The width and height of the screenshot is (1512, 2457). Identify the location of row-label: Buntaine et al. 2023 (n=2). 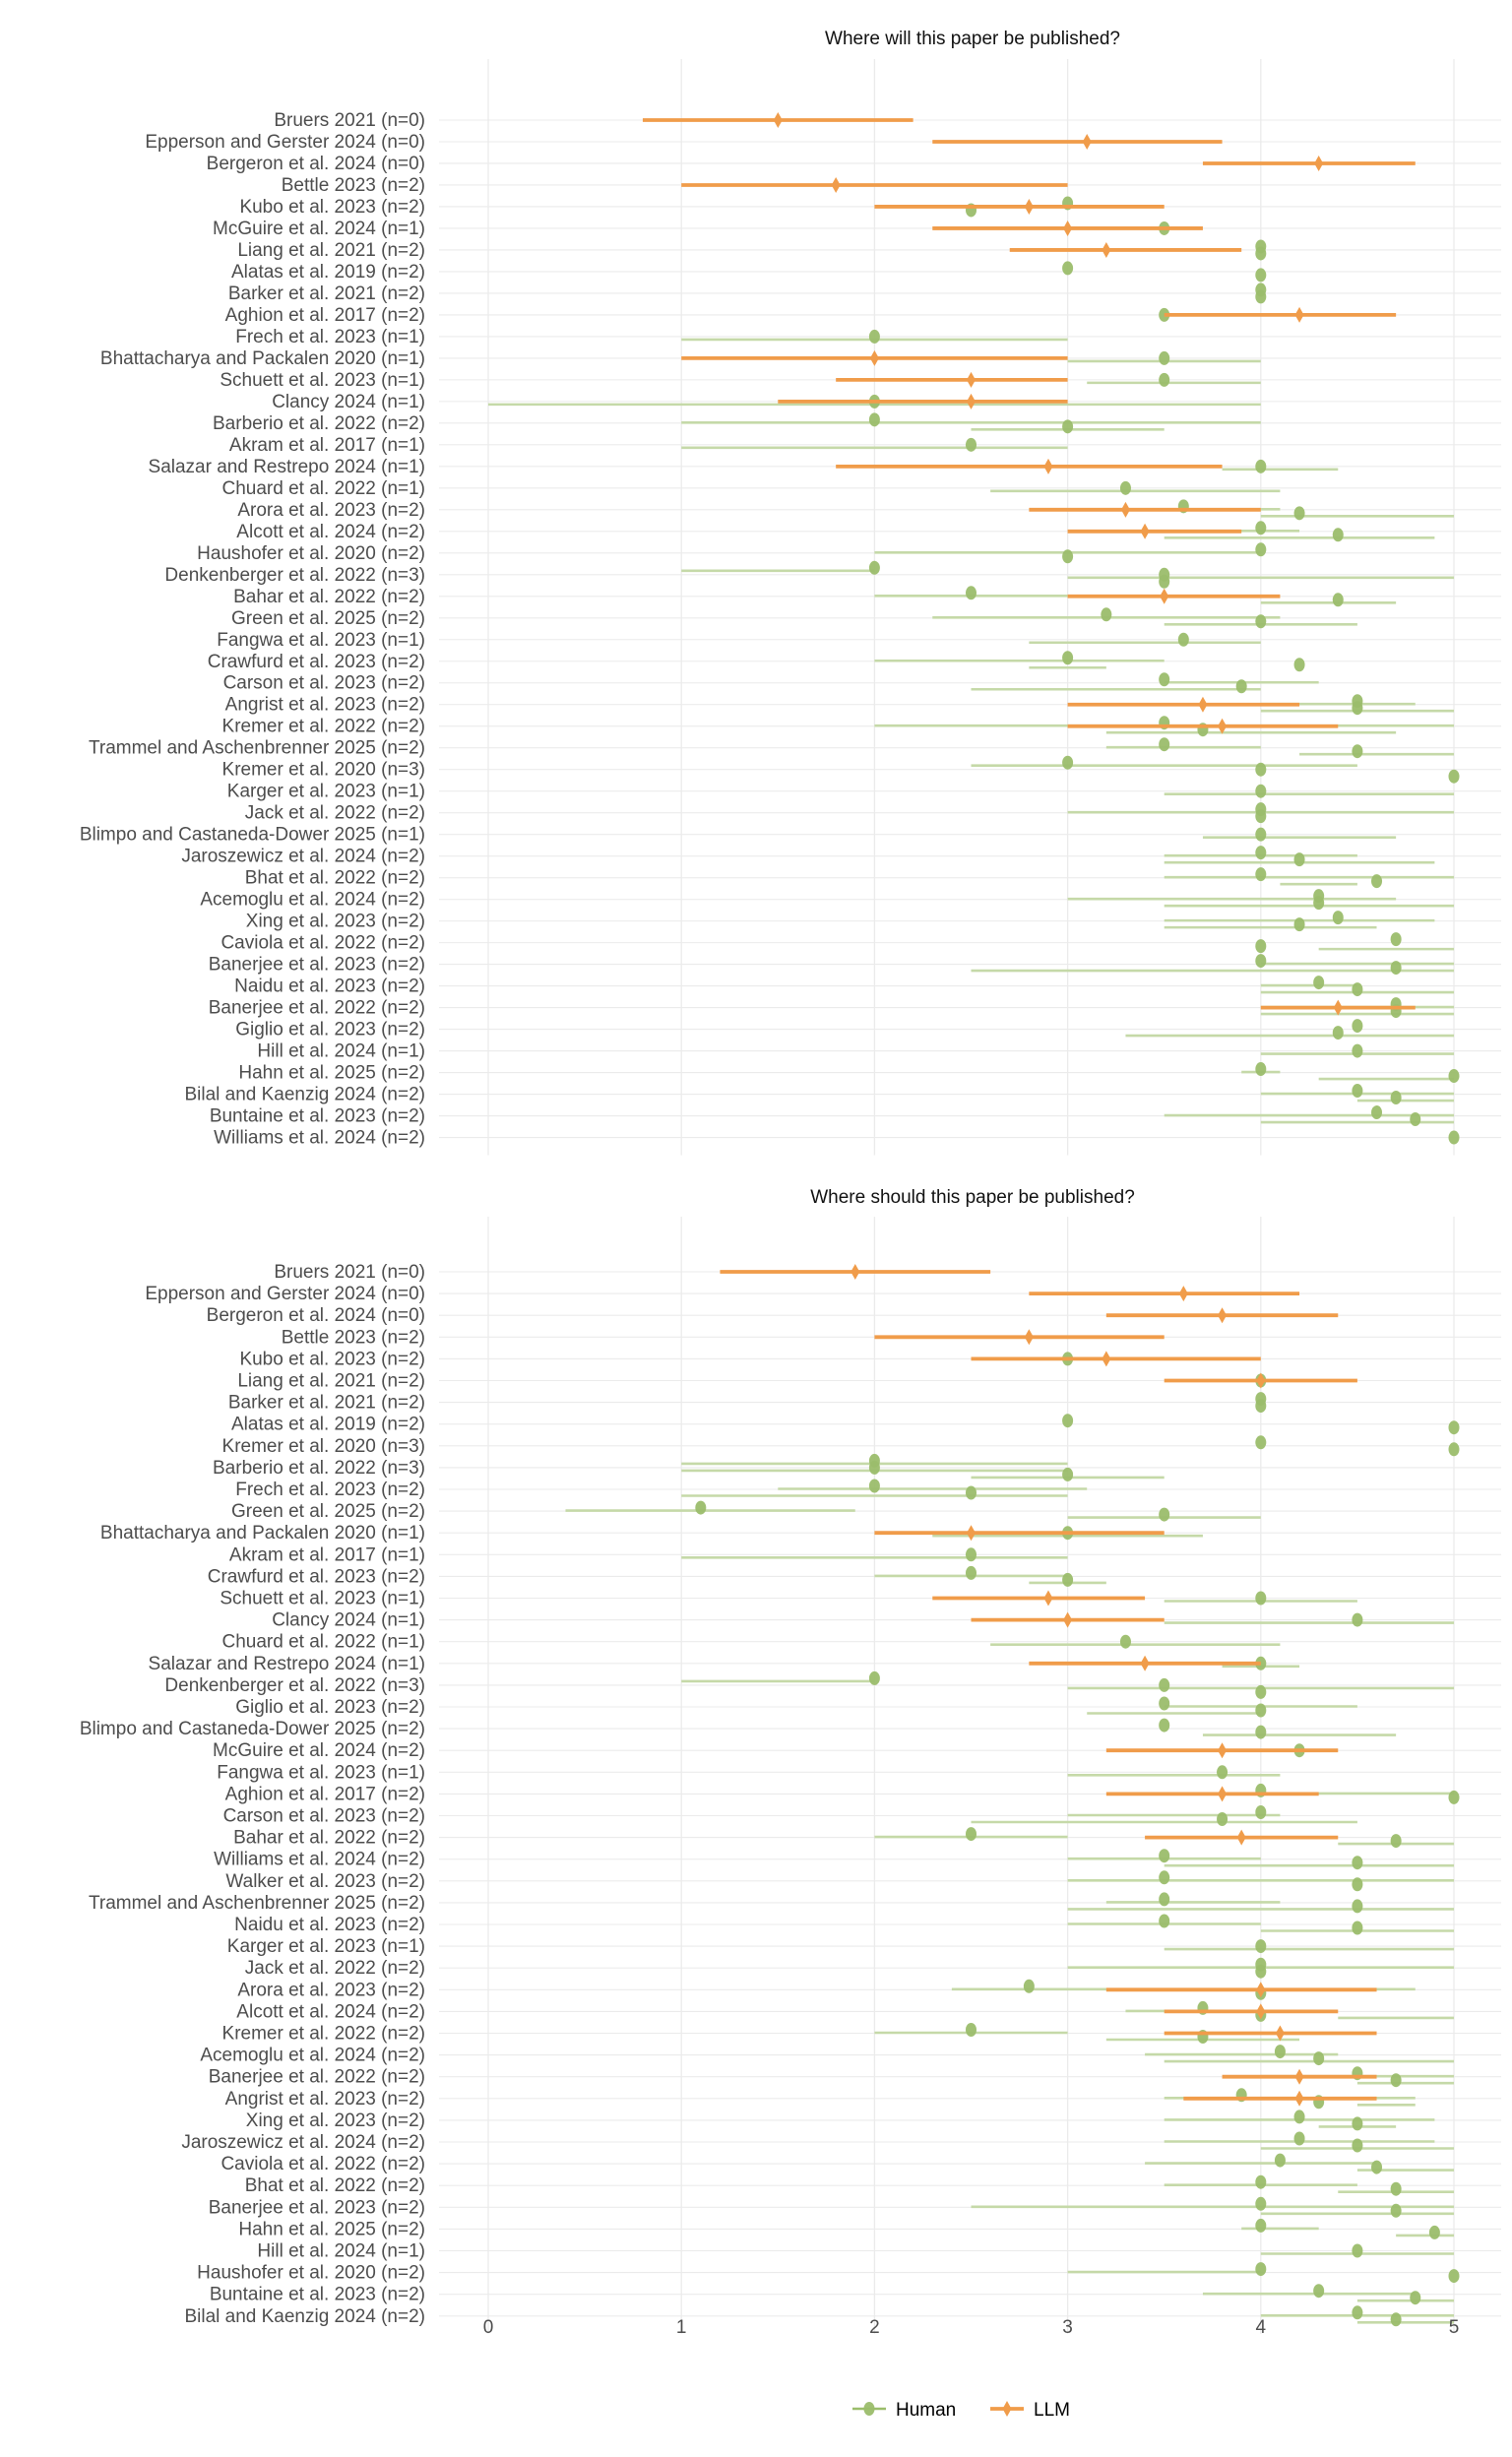
(317, 2295).